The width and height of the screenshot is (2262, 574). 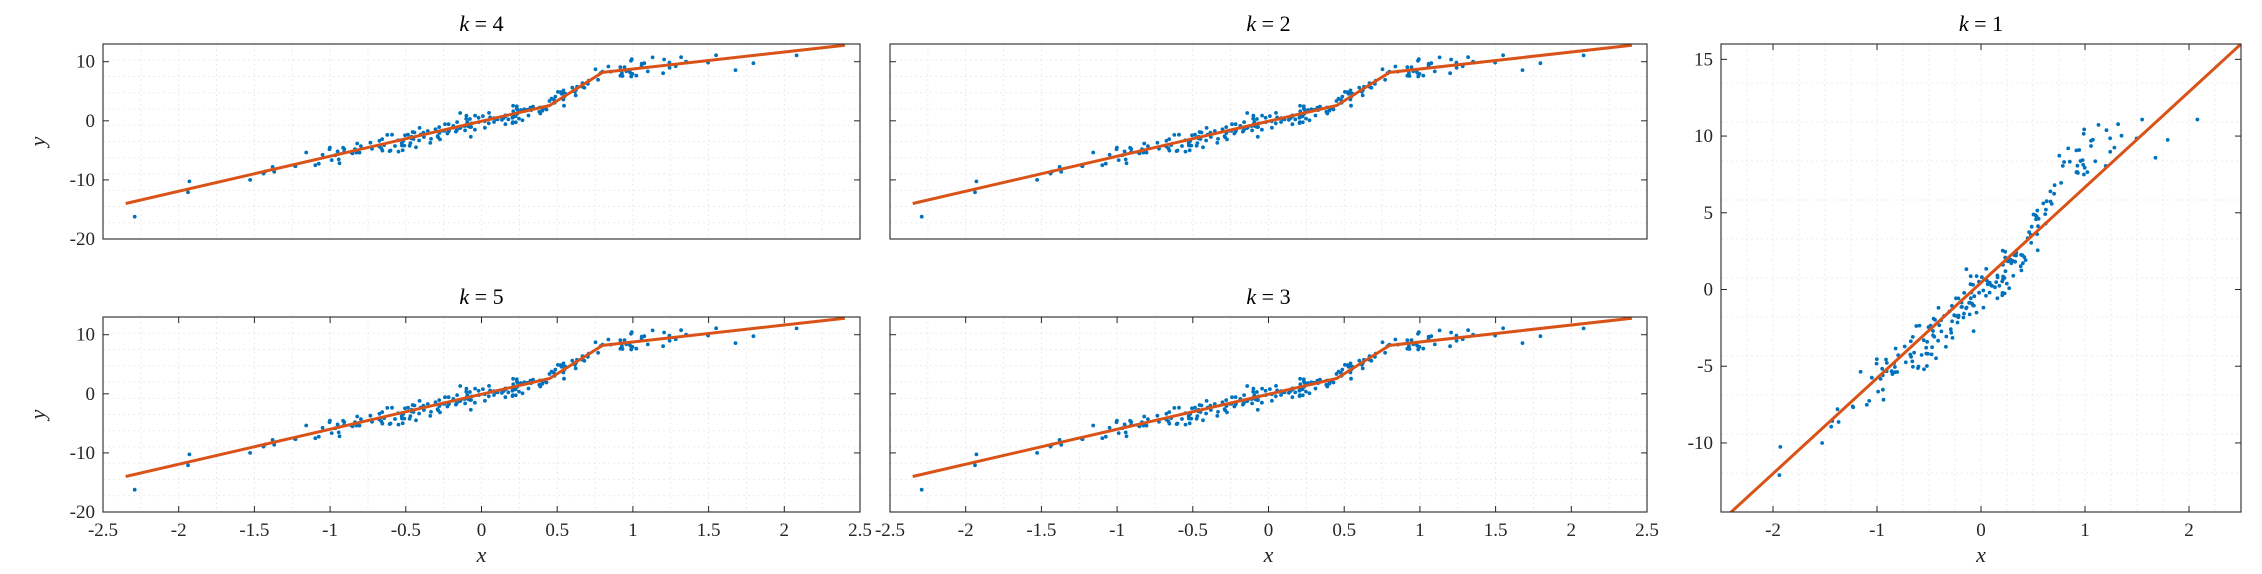 What do you see at coordinates (1420, 530) in the screenshot?
I see `x-tick-label: 1` at bounding box center [1420, 530].